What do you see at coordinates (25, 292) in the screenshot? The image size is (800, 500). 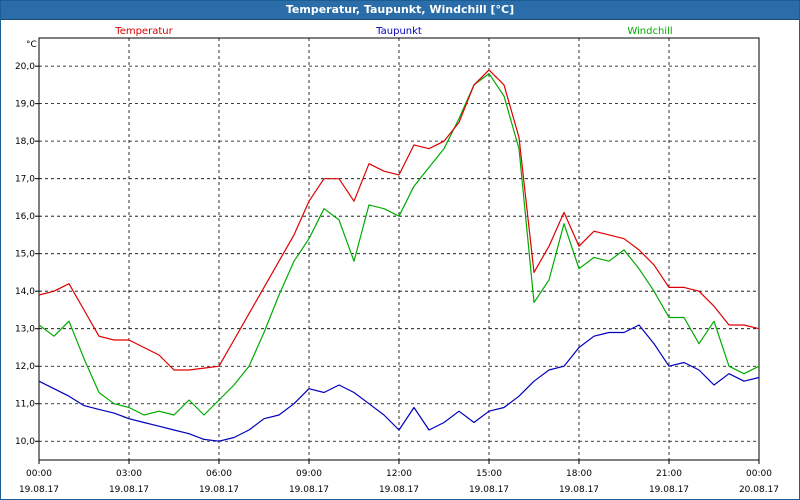 I see `y-tick-label: 14,0` at bounding box center [25, 292].